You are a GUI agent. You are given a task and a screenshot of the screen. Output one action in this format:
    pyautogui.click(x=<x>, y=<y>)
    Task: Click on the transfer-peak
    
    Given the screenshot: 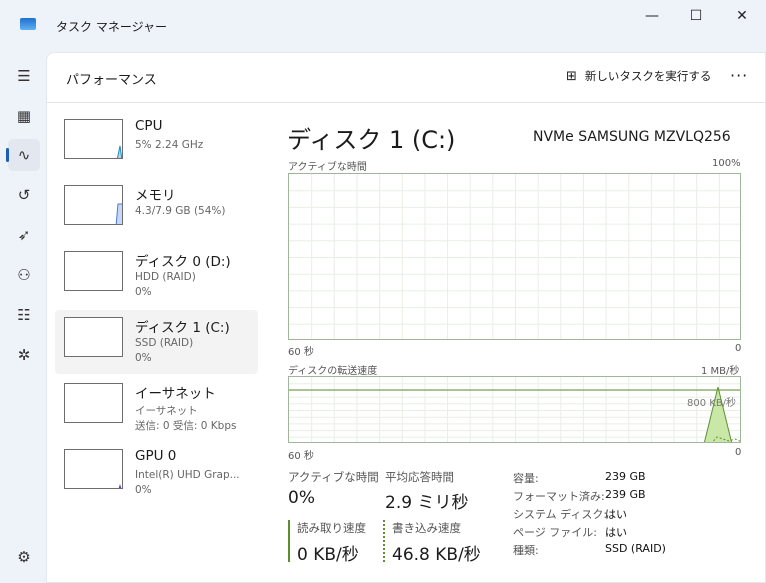 What is the action you would take?
    pyautogui.click(x=718, y=414)
    